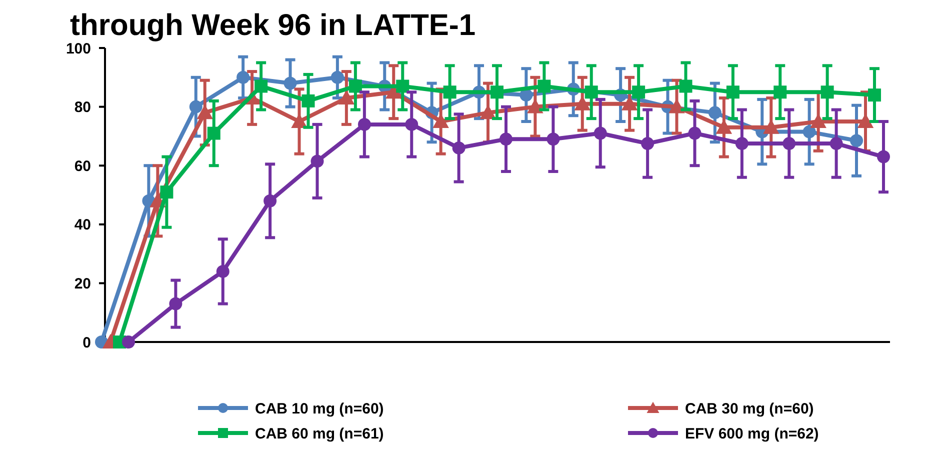  Describe the element at coordinates (82, 107) in the screenshot. I see `y-tick-label: 80` at that location.